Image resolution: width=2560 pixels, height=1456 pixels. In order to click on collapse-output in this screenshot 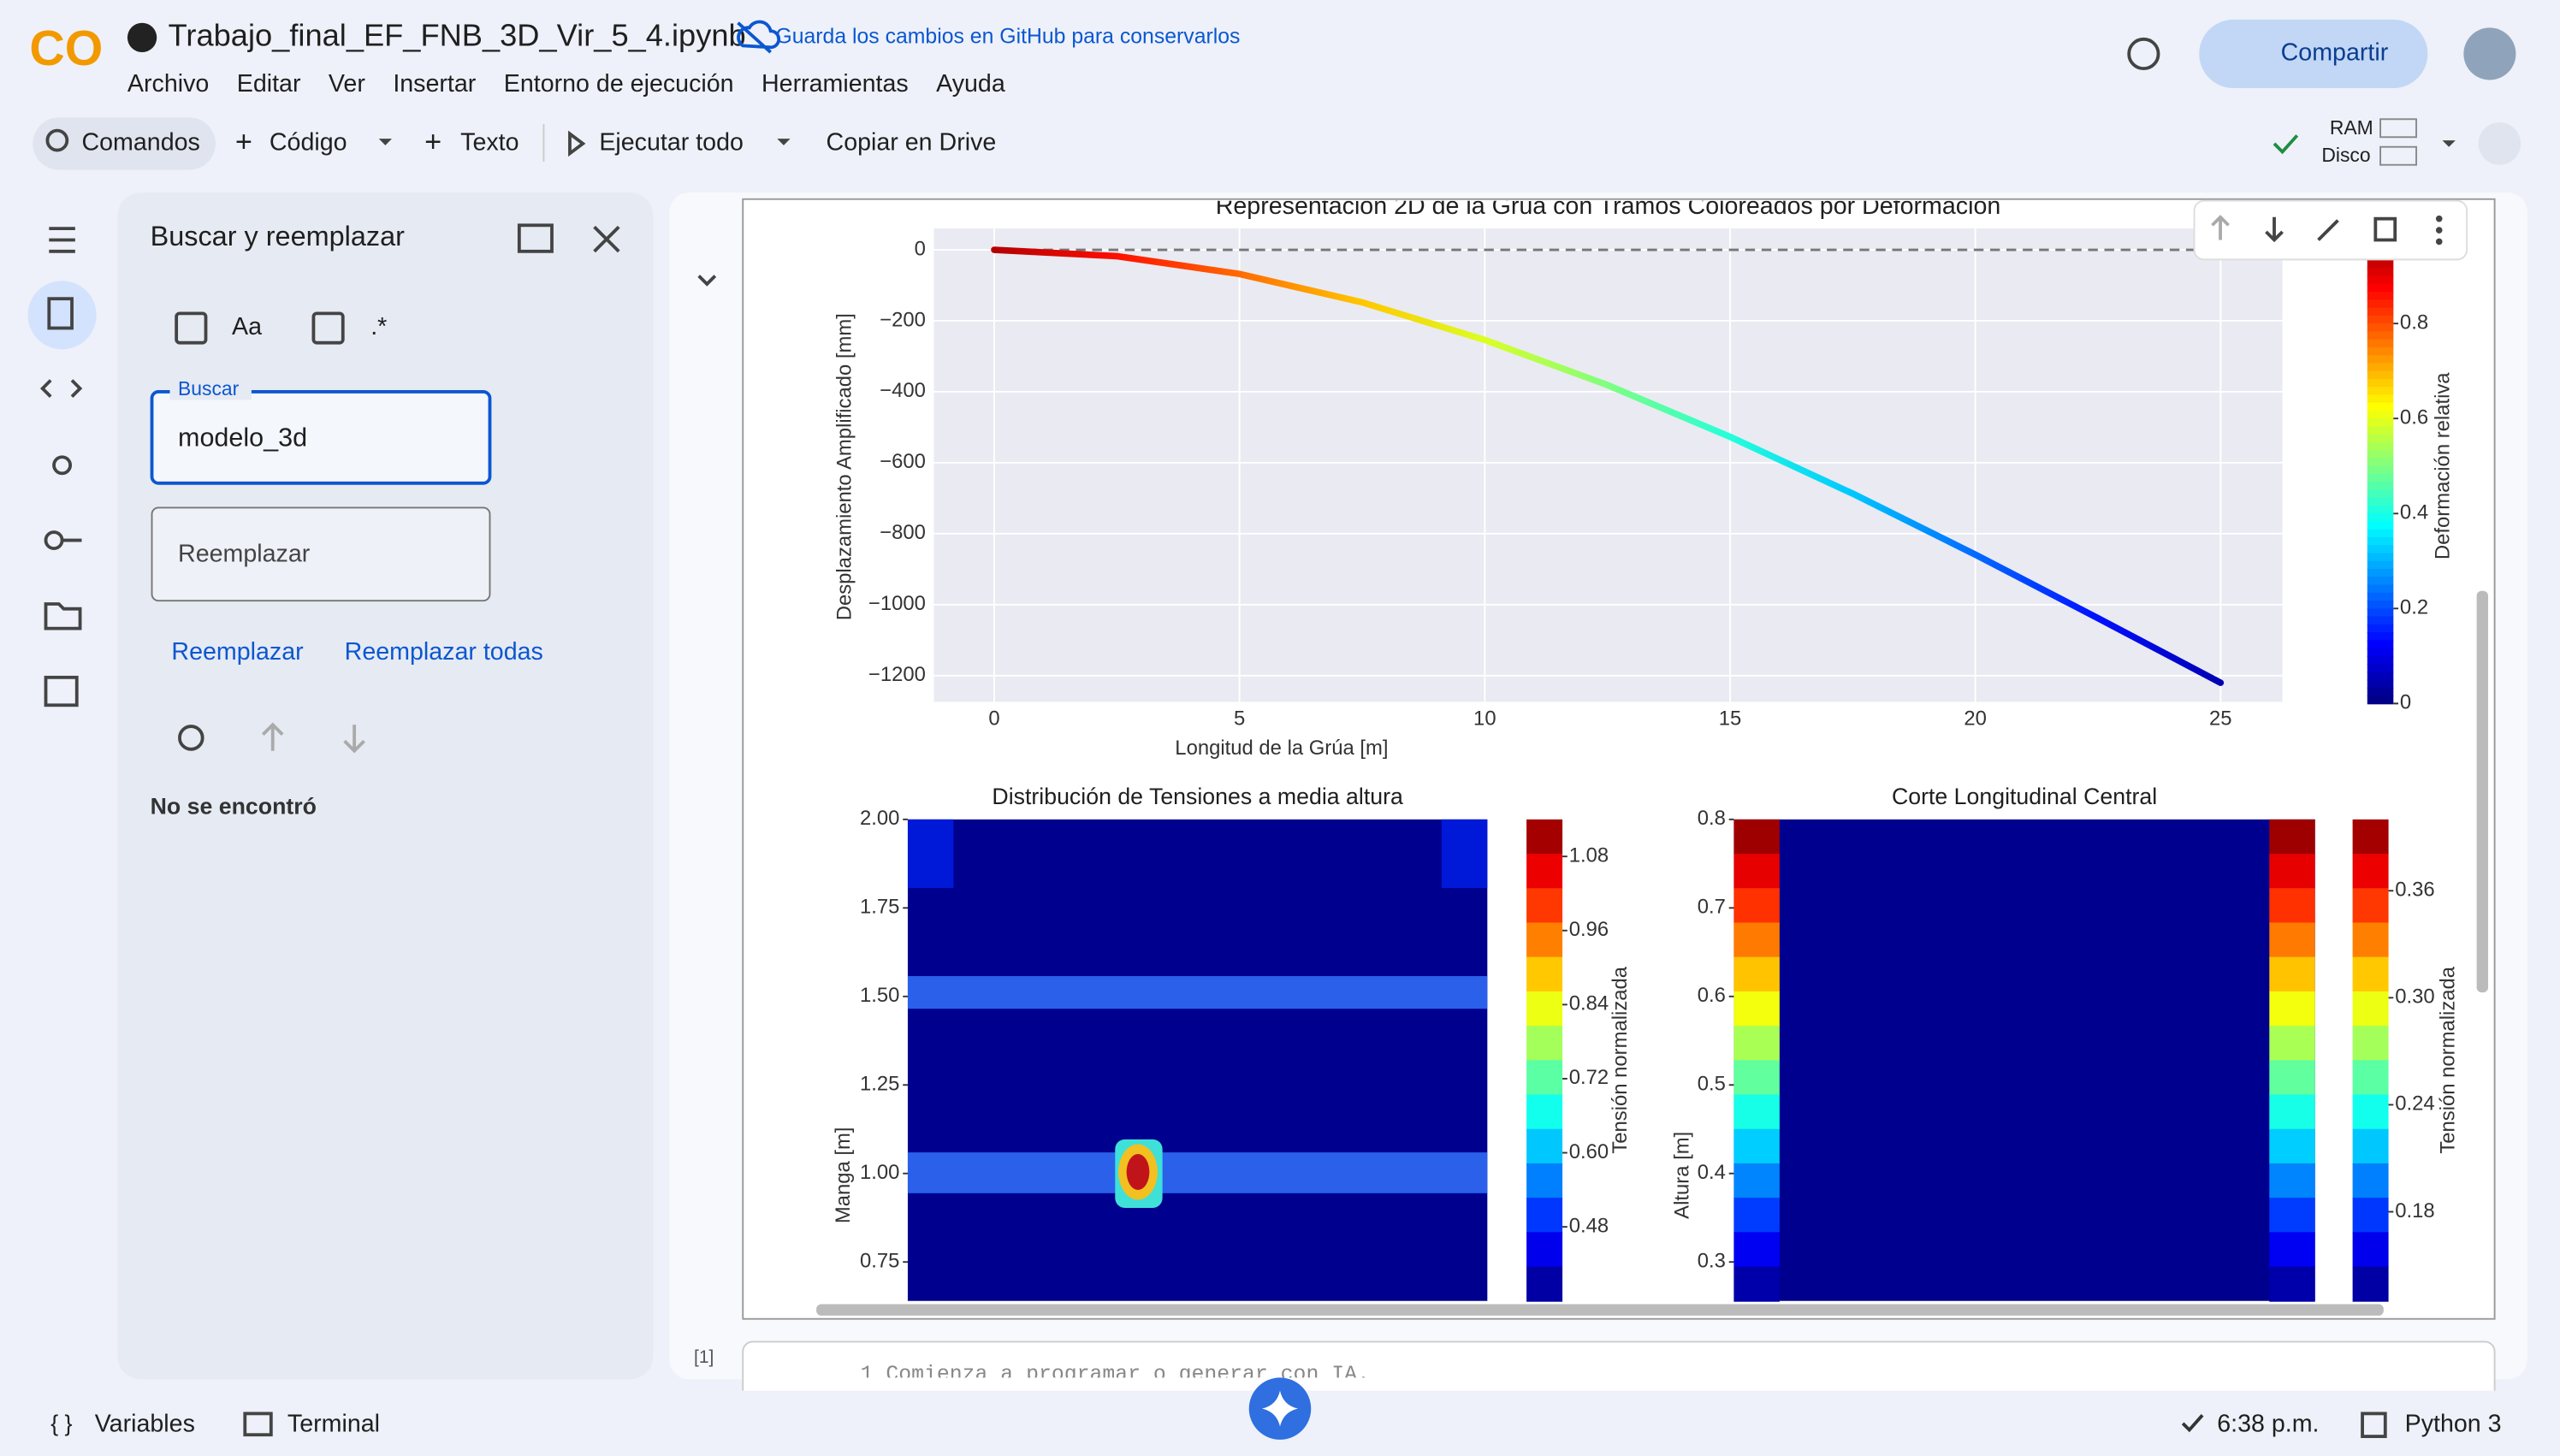, I will do `click(707, 281)`.